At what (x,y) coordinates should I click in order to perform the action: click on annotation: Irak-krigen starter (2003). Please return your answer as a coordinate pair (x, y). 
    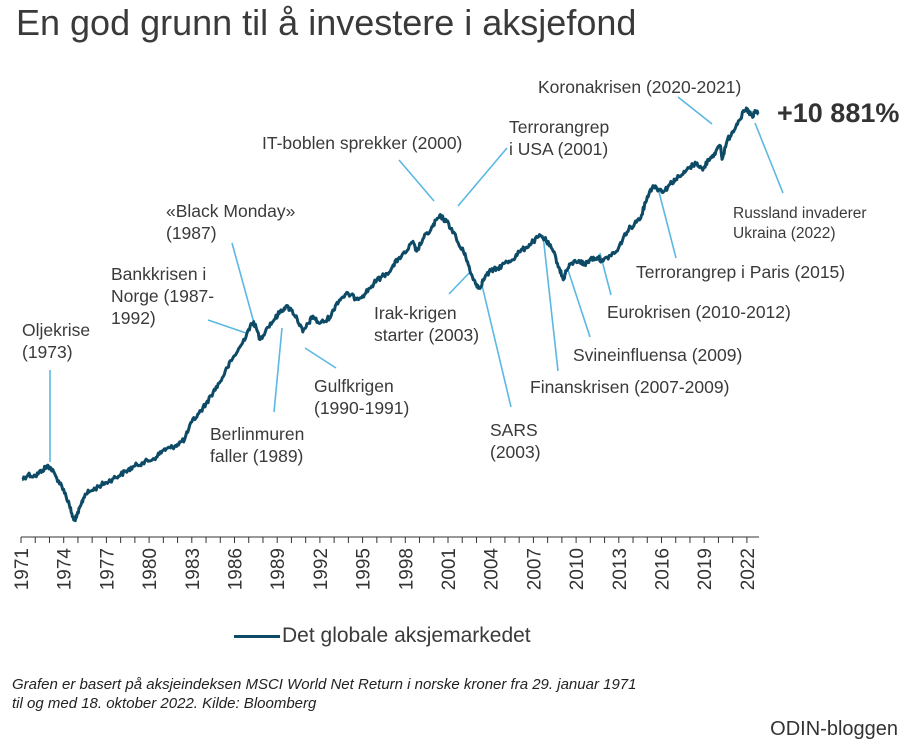
    Looking at the image, I should click on (426, 307).